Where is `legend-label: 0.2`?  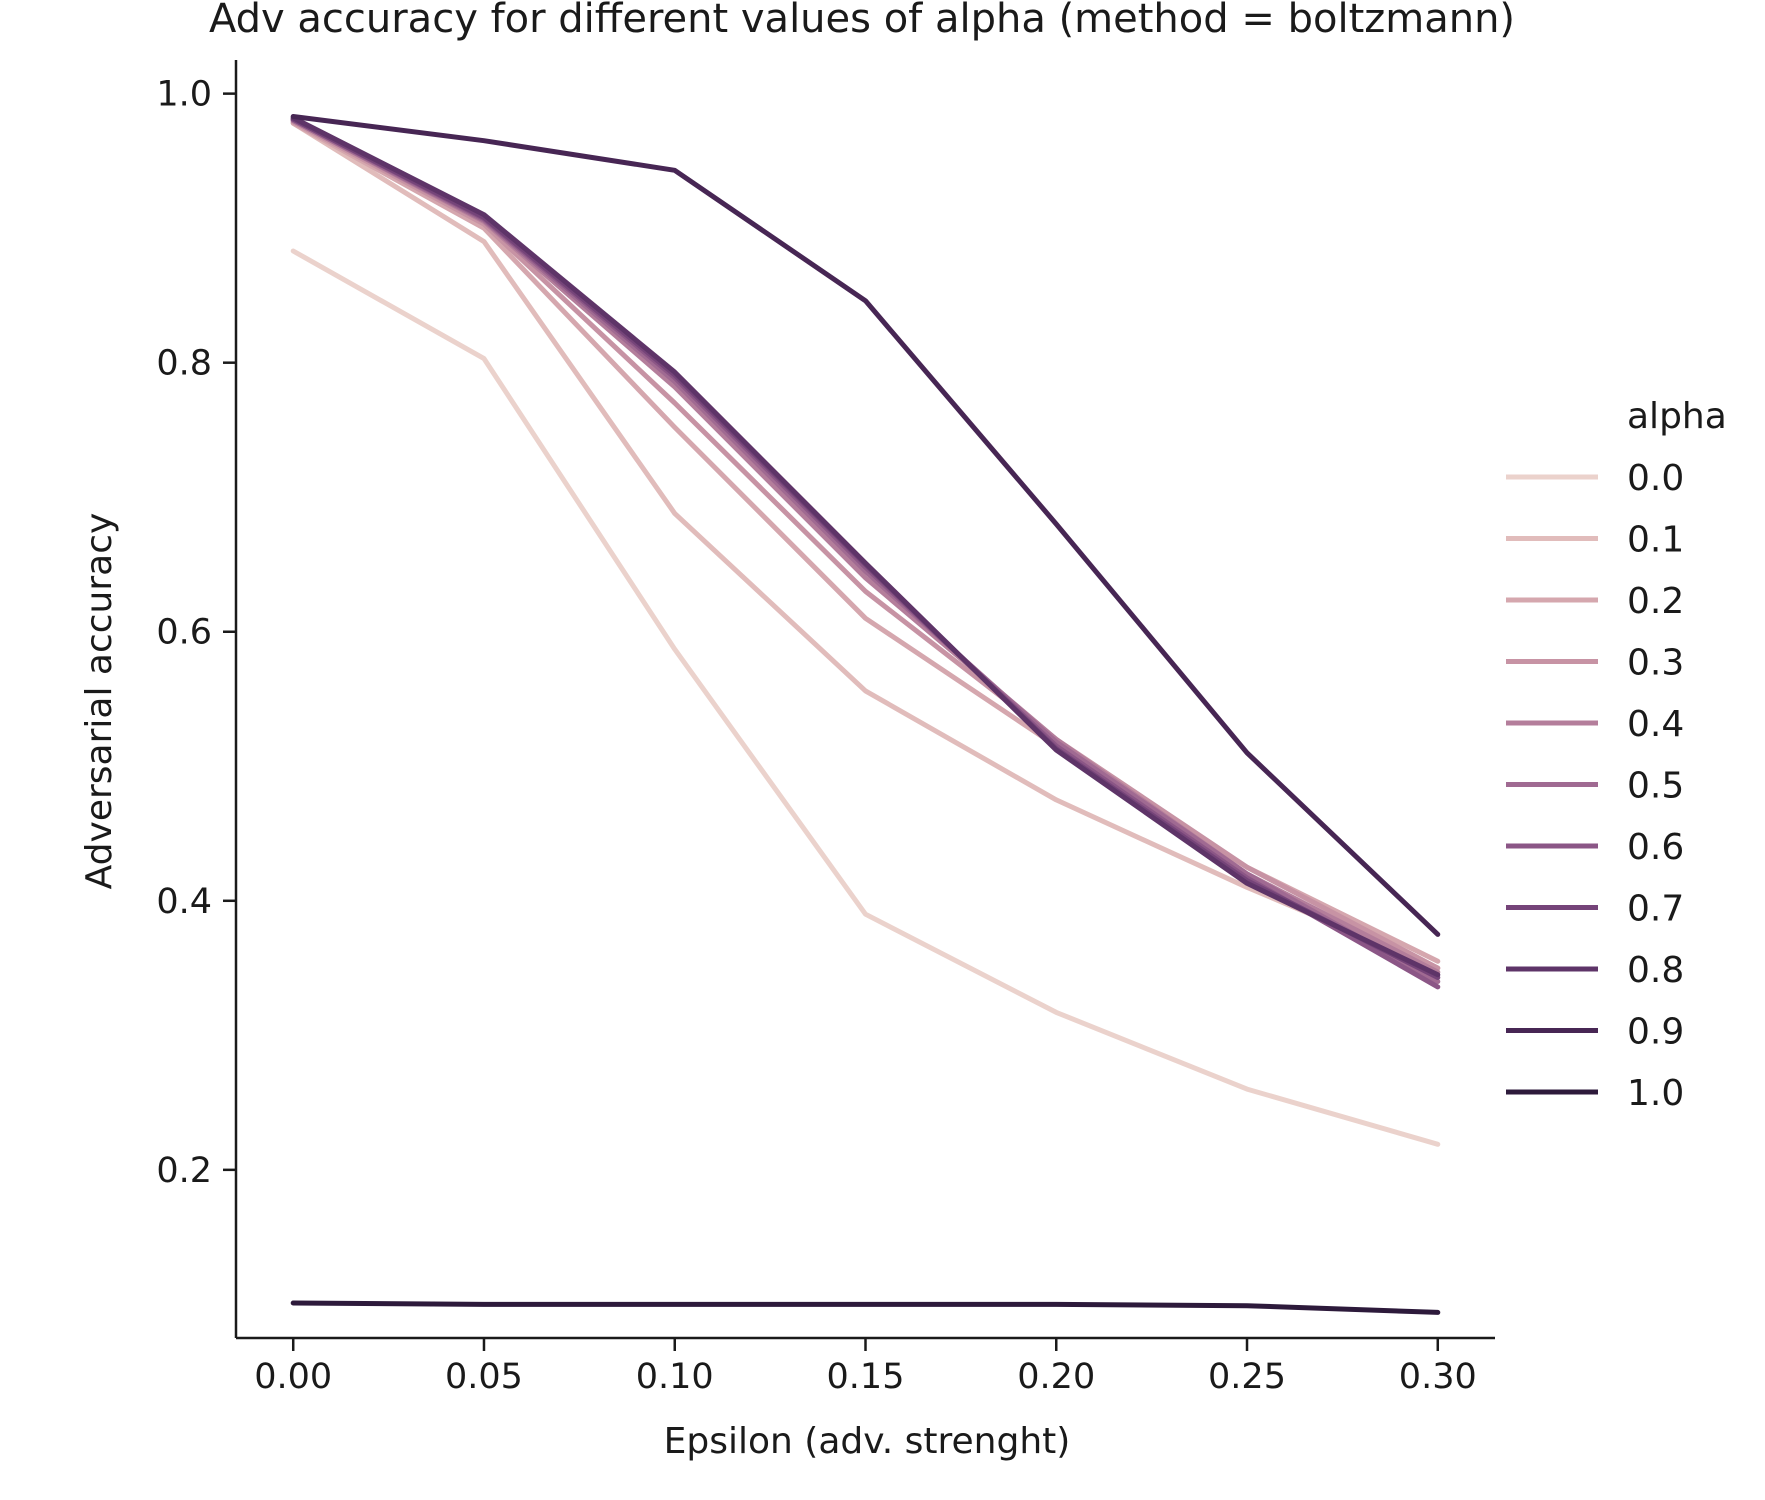
legend-label: 0.2 is located at coordinates (1655, 601).